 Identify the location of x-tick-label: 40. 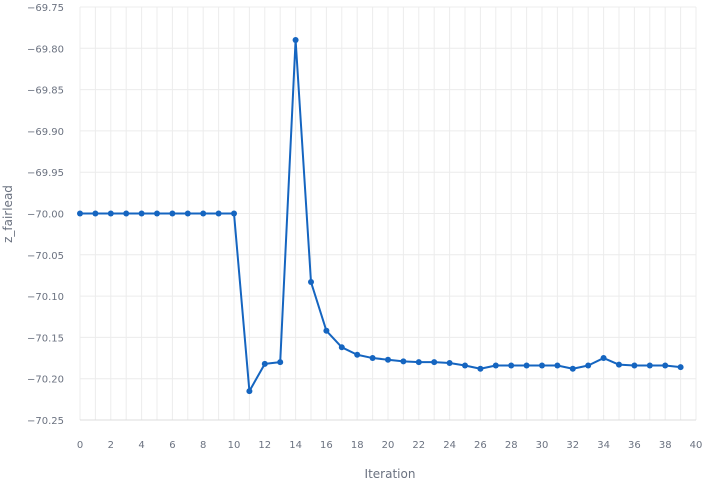
(696, 445).